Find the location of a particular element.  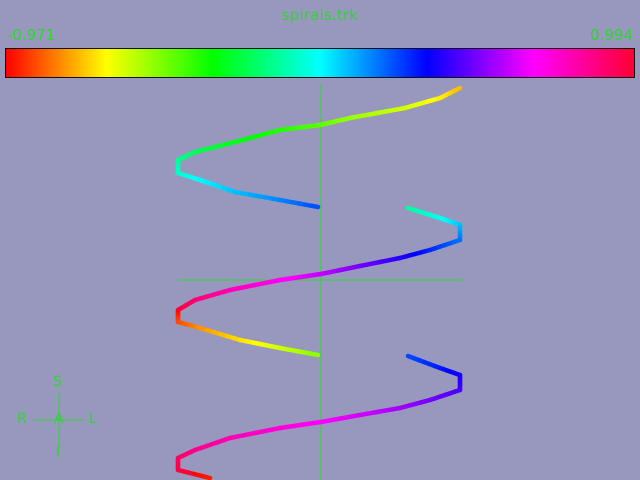

colorbar-min-label: -0.971 is located at coordinates (31, 35).